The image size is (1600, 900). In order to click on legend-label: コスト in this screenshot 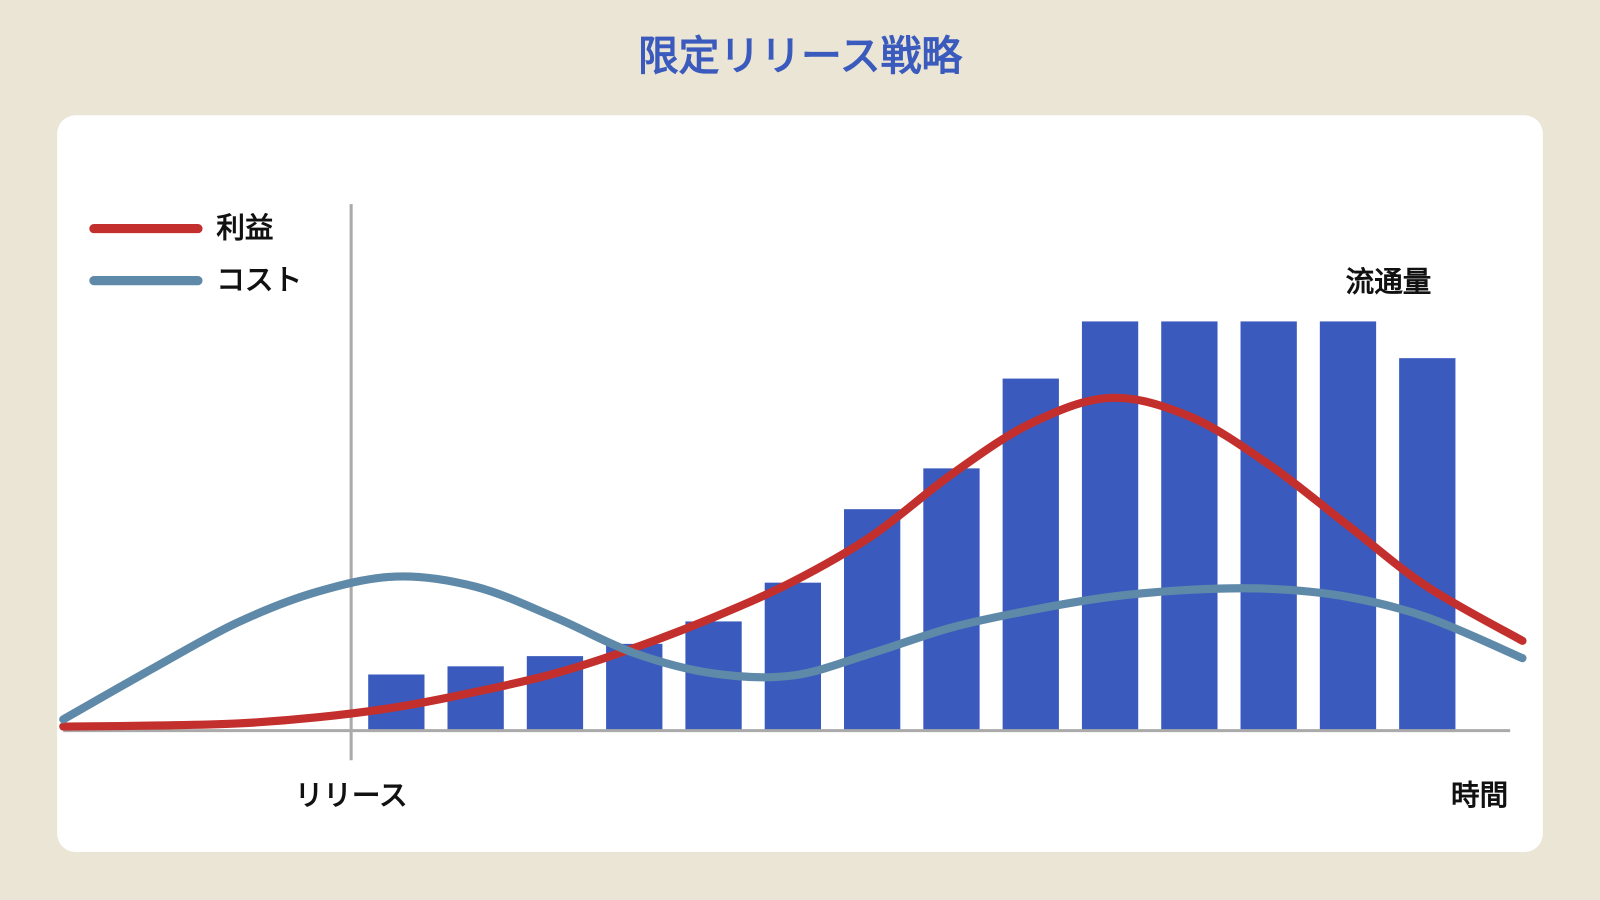, I will do `click(259, 280)`.